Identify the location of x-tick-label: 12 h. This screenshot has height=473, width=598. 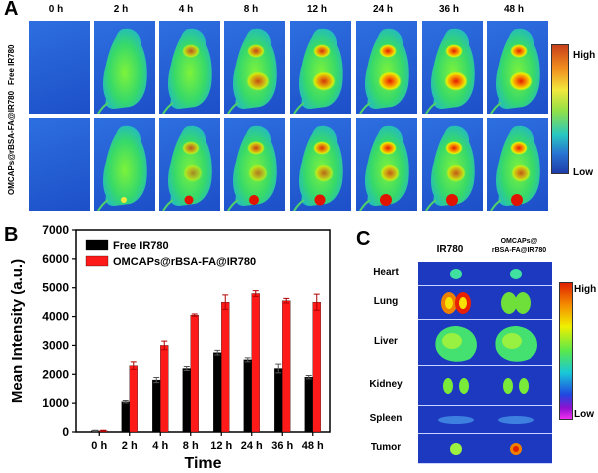
(221, 446).